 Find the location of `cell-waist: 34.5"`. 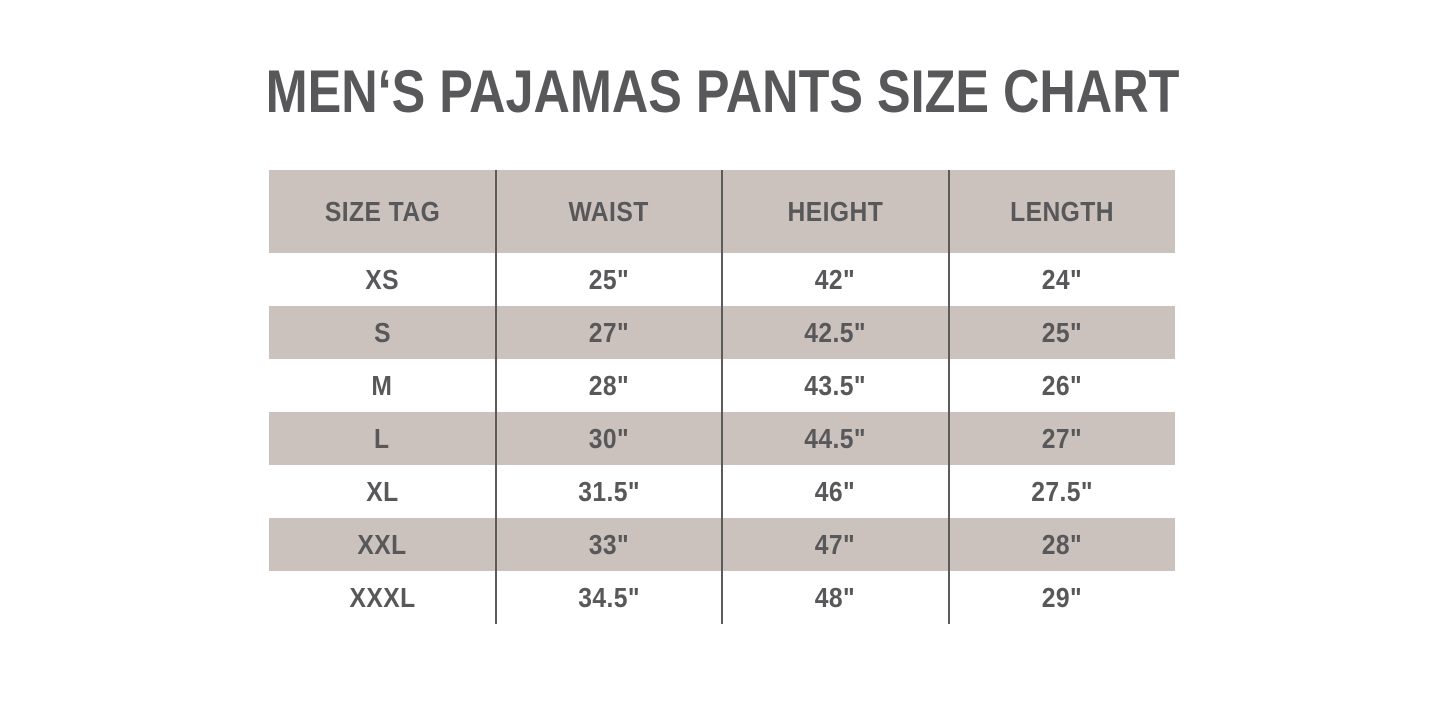

cell-waist: 34.5" is located at coordinates (608, 597).